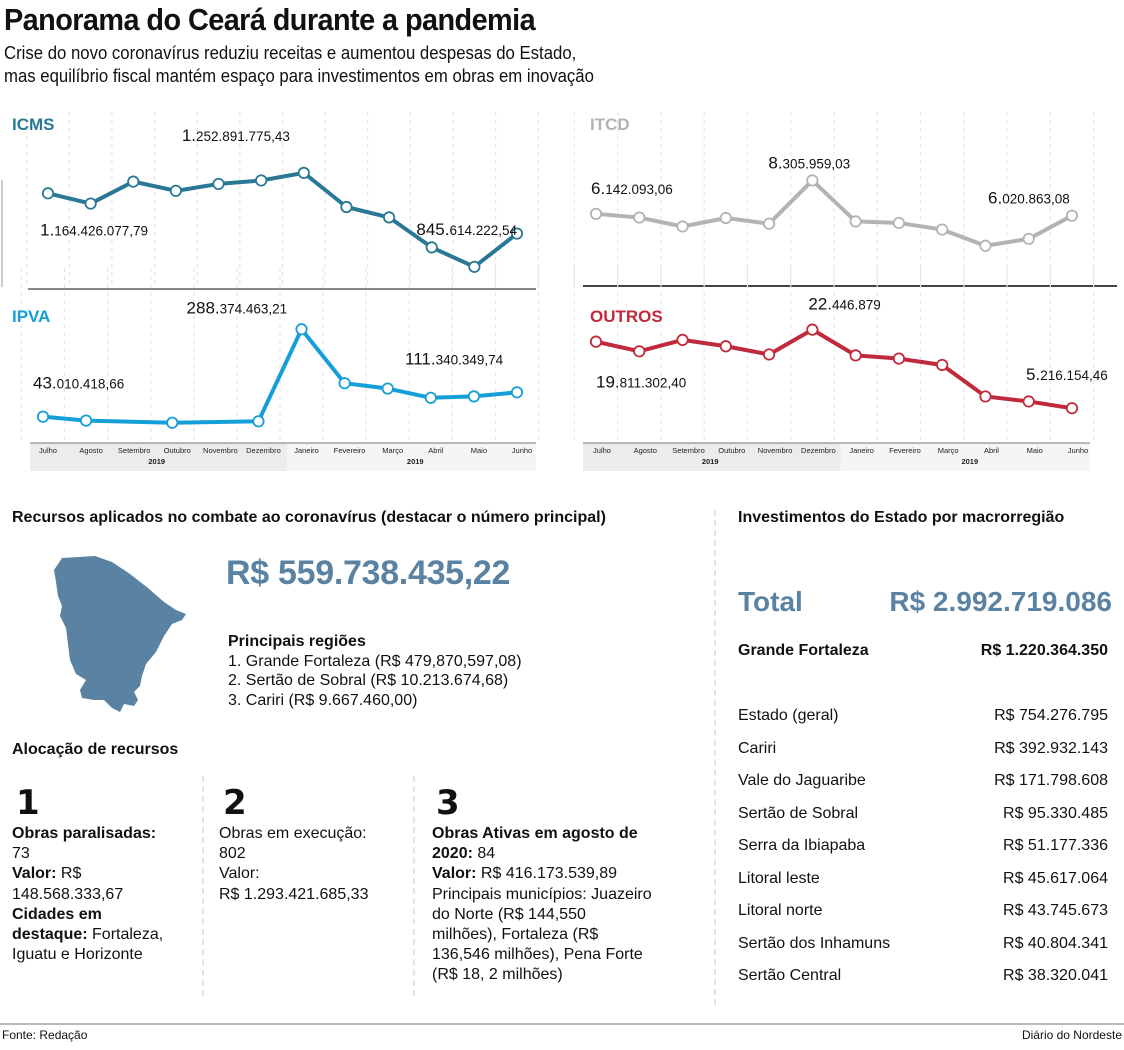 The width and height of the screenshot is (1124, 1050). What do you see at coordinates (101, 230) in the screenshot?
I see `data-label-minor: 164.426.077,79` at bounding box center [101, 230].